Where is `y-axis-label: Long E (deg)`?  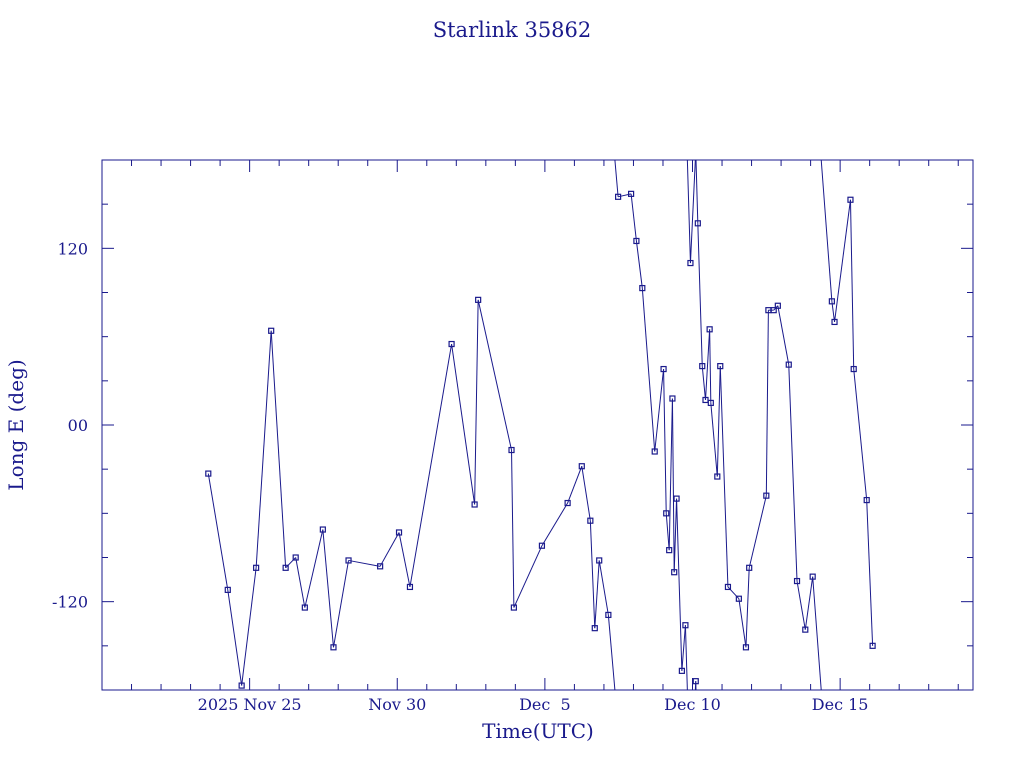
y-axis-label: Long E (deg) is located at coordinates (16, 424).